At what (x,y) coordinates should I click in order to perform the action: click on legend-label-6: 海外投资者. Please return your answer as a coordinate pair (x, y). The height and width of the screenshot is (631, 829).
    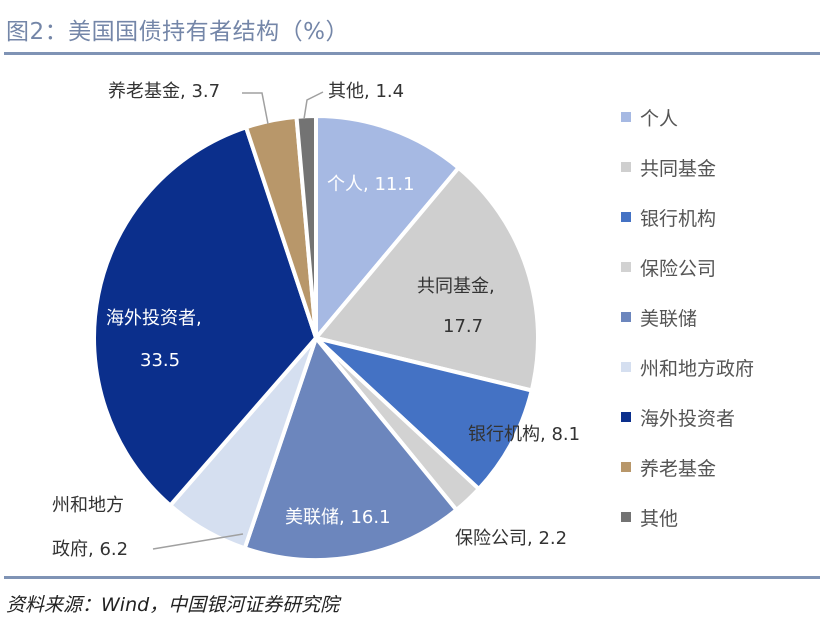
    Looking at the image, I should click on (687, 419).